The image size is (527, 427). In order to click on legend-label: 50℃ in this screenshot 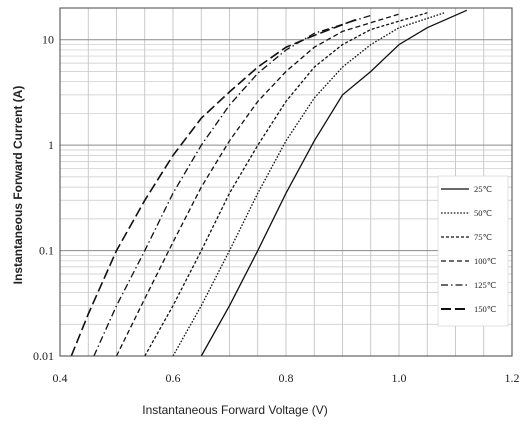, I will do `click(483, 213)`.